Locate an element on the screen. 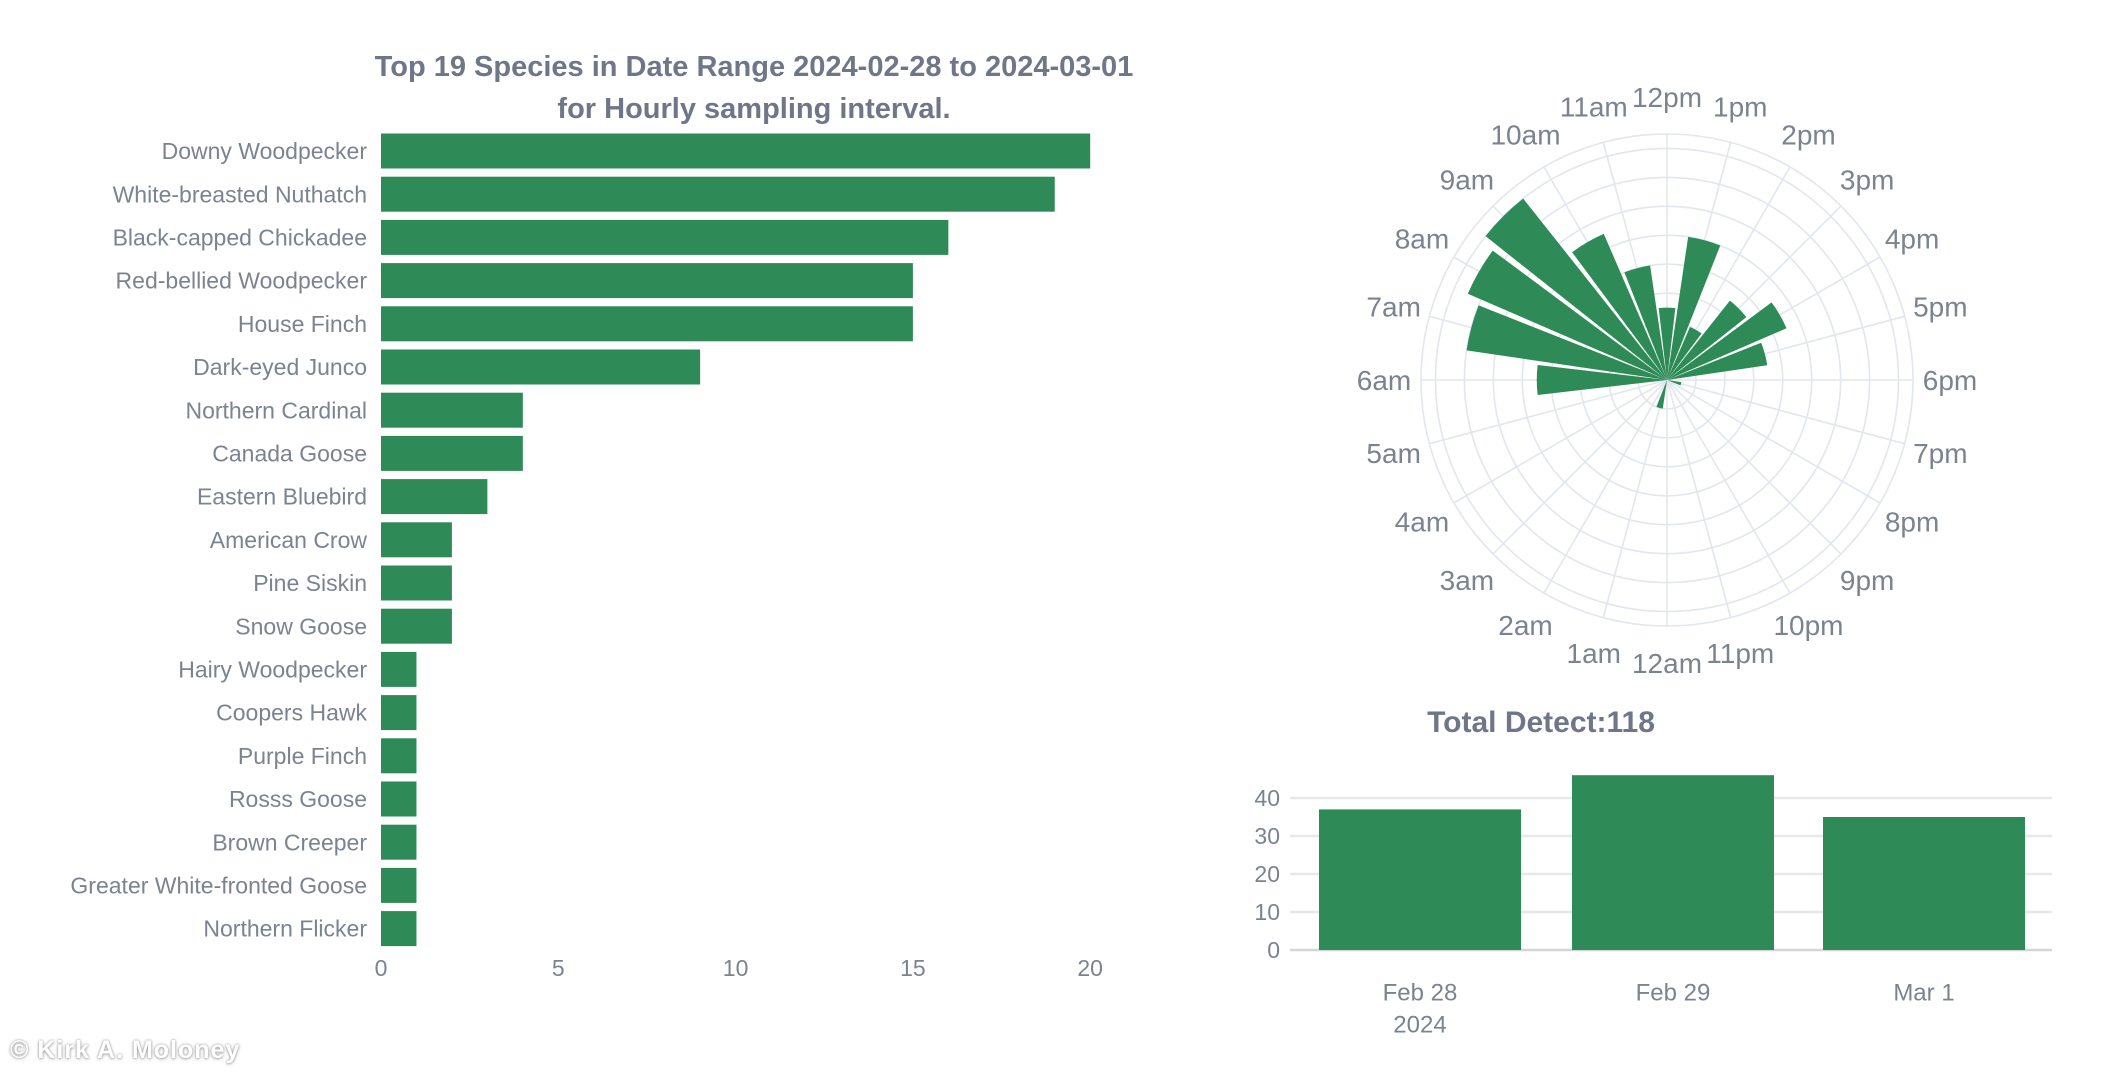 This screenshot has width=2120, height=1072. rose-sector-2pm is located at coordinates (1684, 353).